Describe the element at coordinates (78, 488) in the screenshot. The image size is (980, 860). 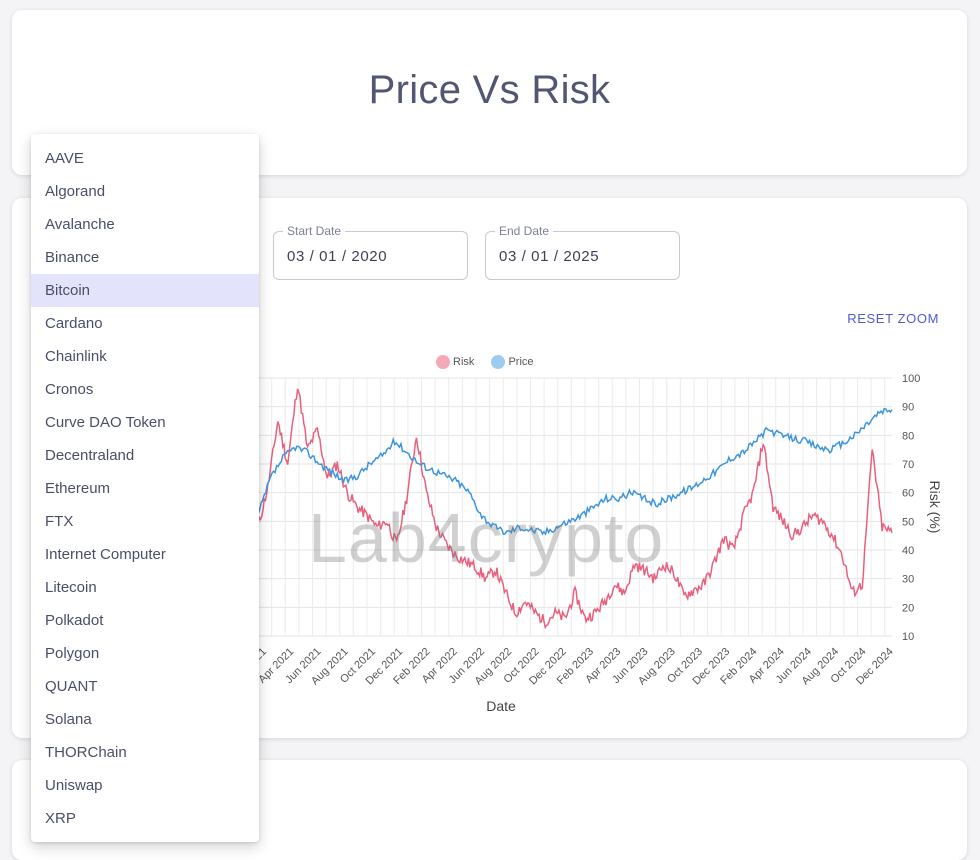
I see `dropdown-option: Ethereum` at that location.